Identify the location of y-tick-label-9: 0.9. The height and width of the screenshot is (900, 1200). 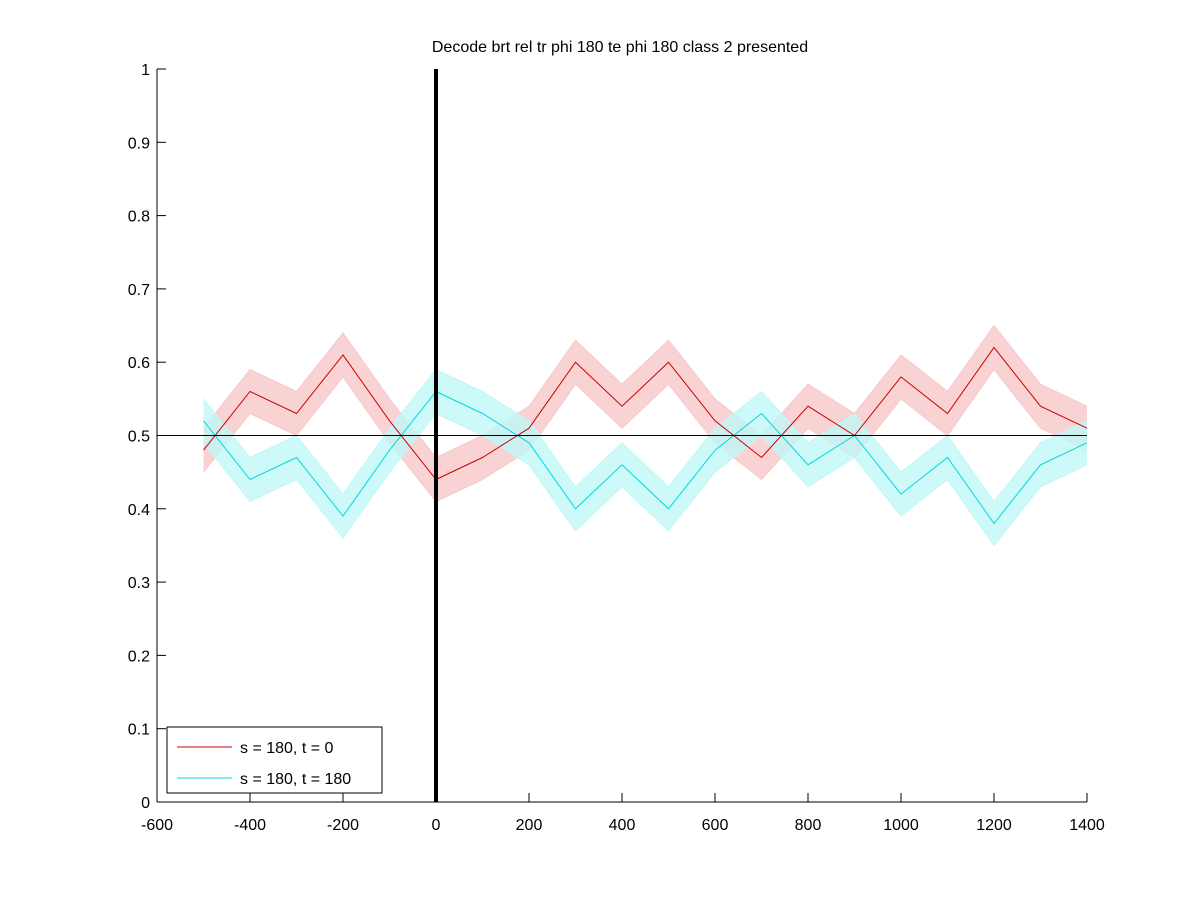
(139, 143).